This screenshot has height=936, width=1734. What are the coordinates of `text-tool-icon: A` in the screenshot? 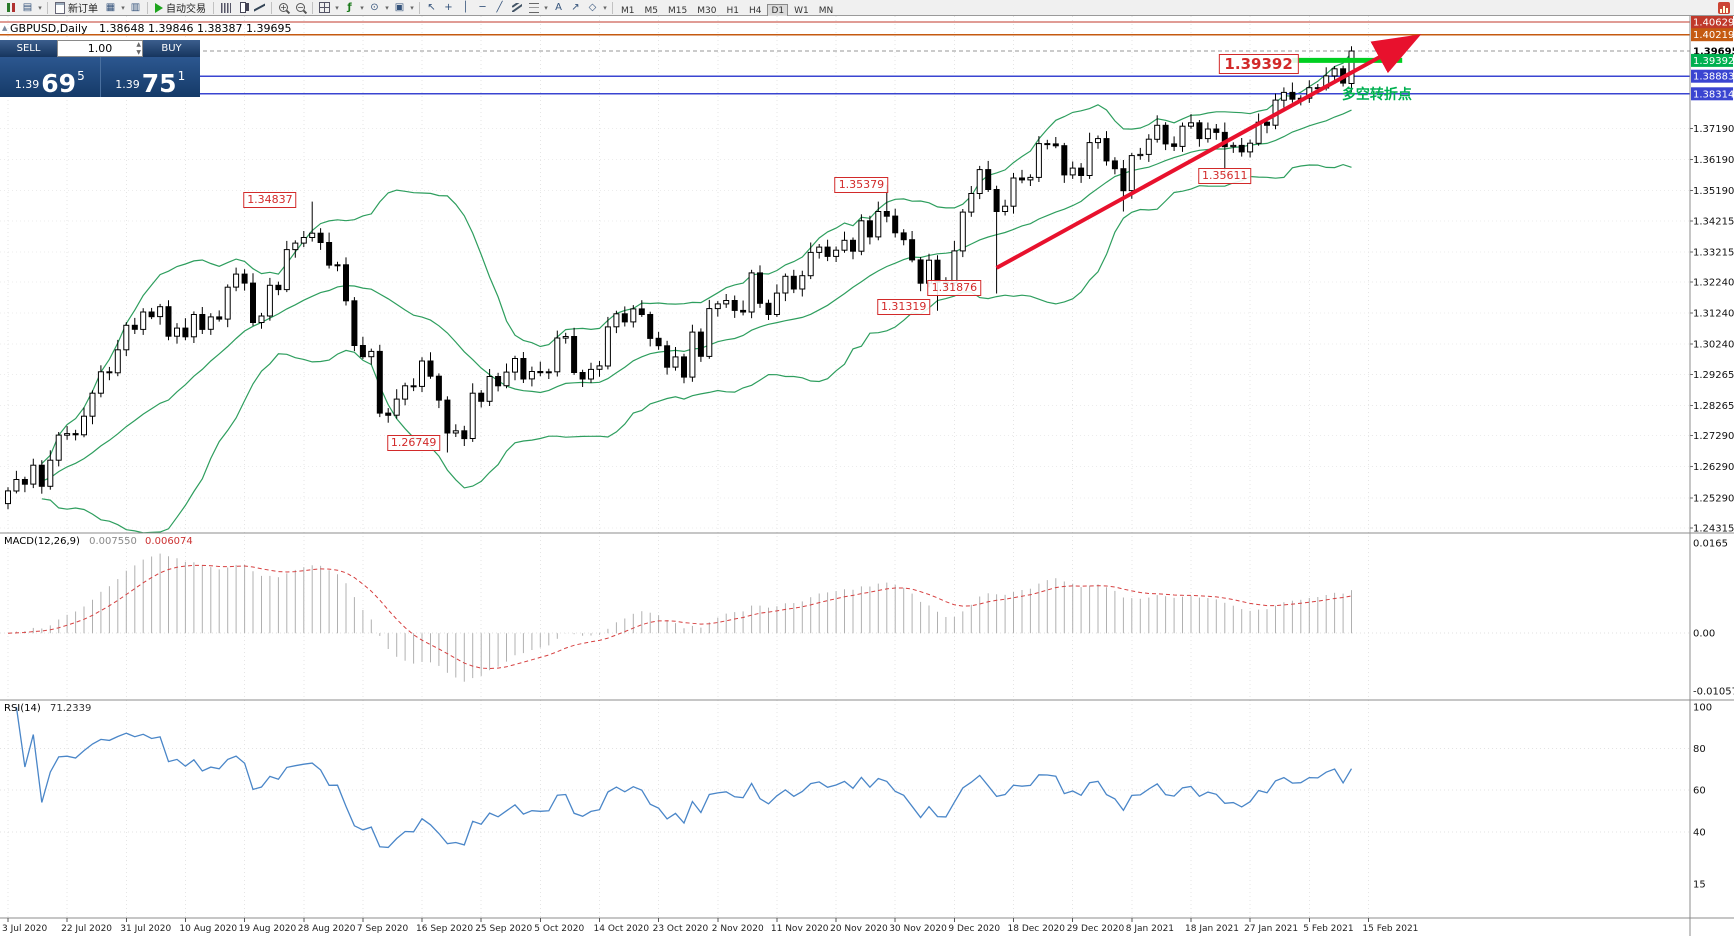 It's located at (558, 7).